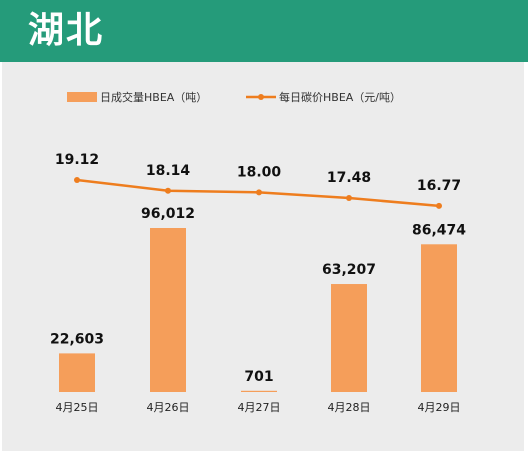  I want to click on x-tick-label: 4月26日, so click(168, 407).